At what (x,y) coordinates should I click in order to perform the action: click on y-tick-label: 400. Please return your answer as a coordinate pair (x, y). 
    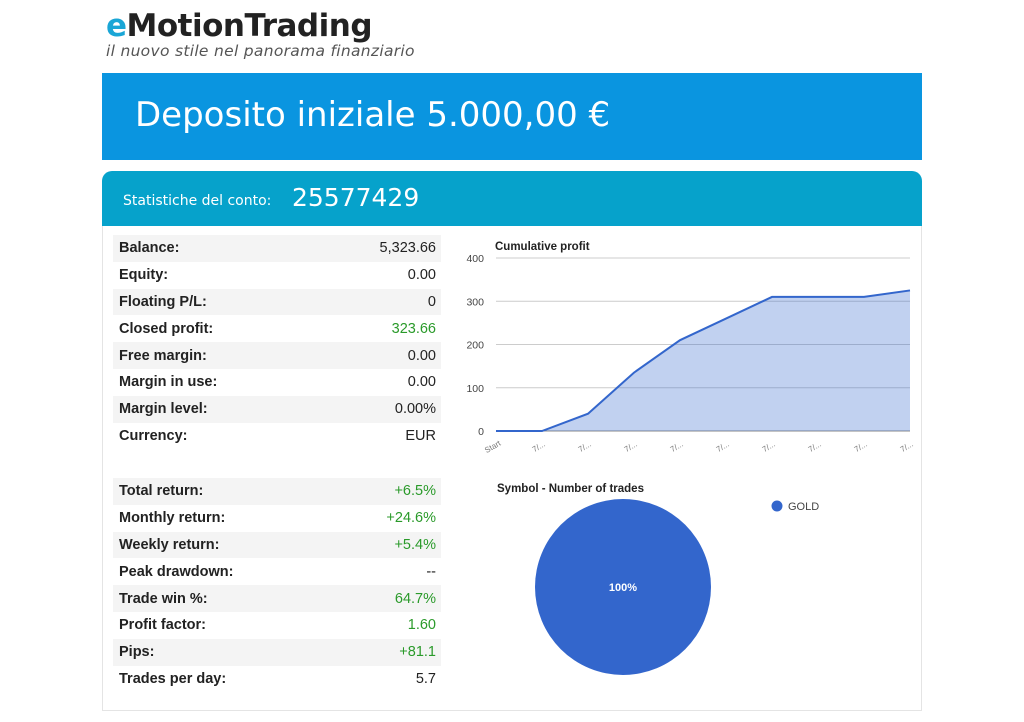
    Looking at the image, I should click on (475, 259).